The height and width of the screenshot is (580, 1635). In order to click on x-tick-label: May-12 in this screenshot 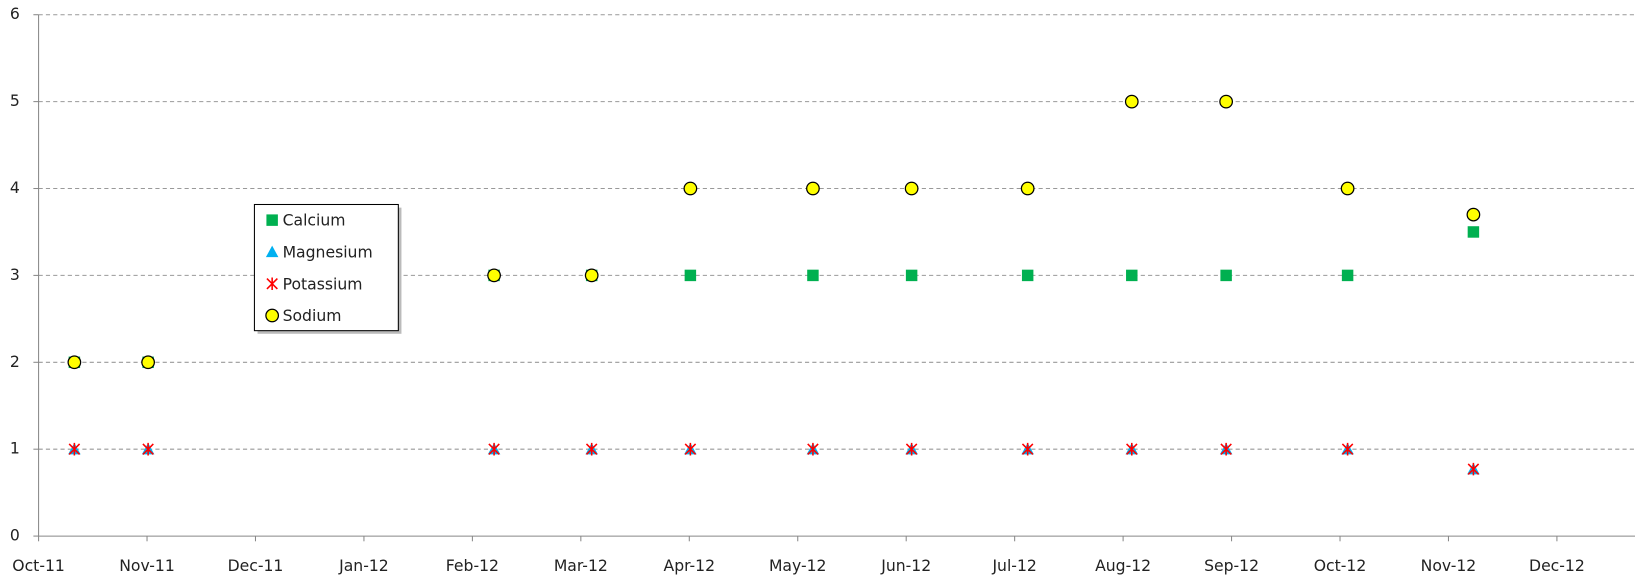, I will do `click(798, 565)`.